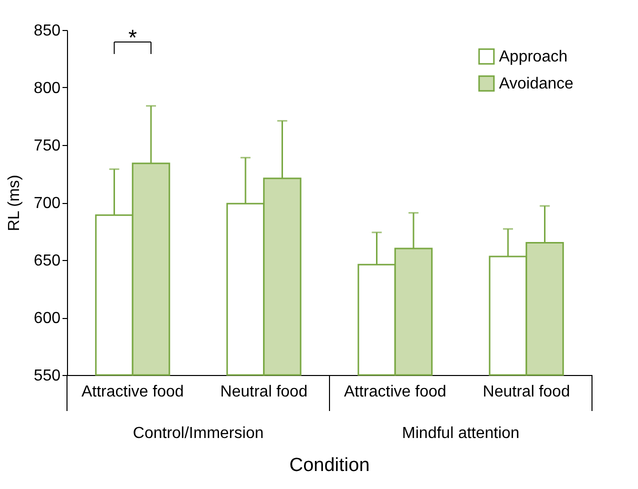 The height and width of the screenshot is (489, 638). What do you see at coordinates (47, 261) in the screenshot?
I see `y-tick-label: 650` at bounding box center [47, 261].